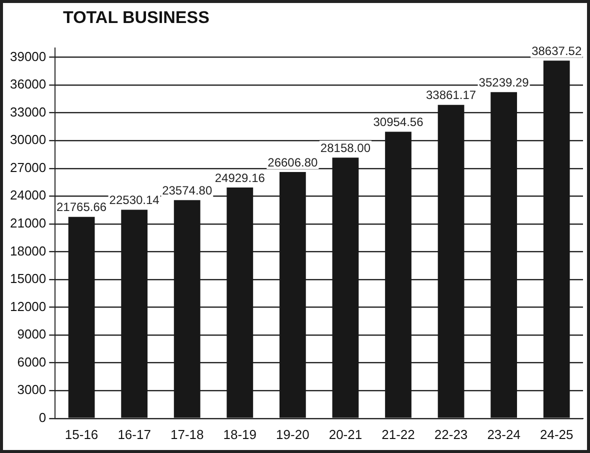 This screenshot has height=453, width=590. I want to click on x-tick-label: 22-23, so click(451, 434).